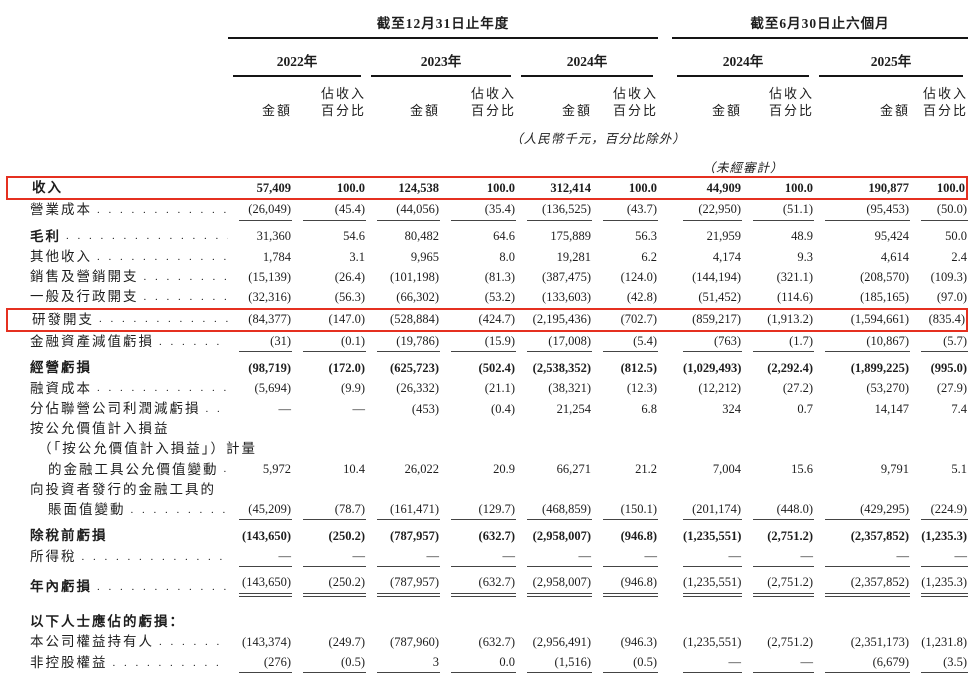 This screenshot has height=673, width=971. Describe the element at coordinates (862, 663) in the screenshot. I see `cell-value: (6,679)` at that location.